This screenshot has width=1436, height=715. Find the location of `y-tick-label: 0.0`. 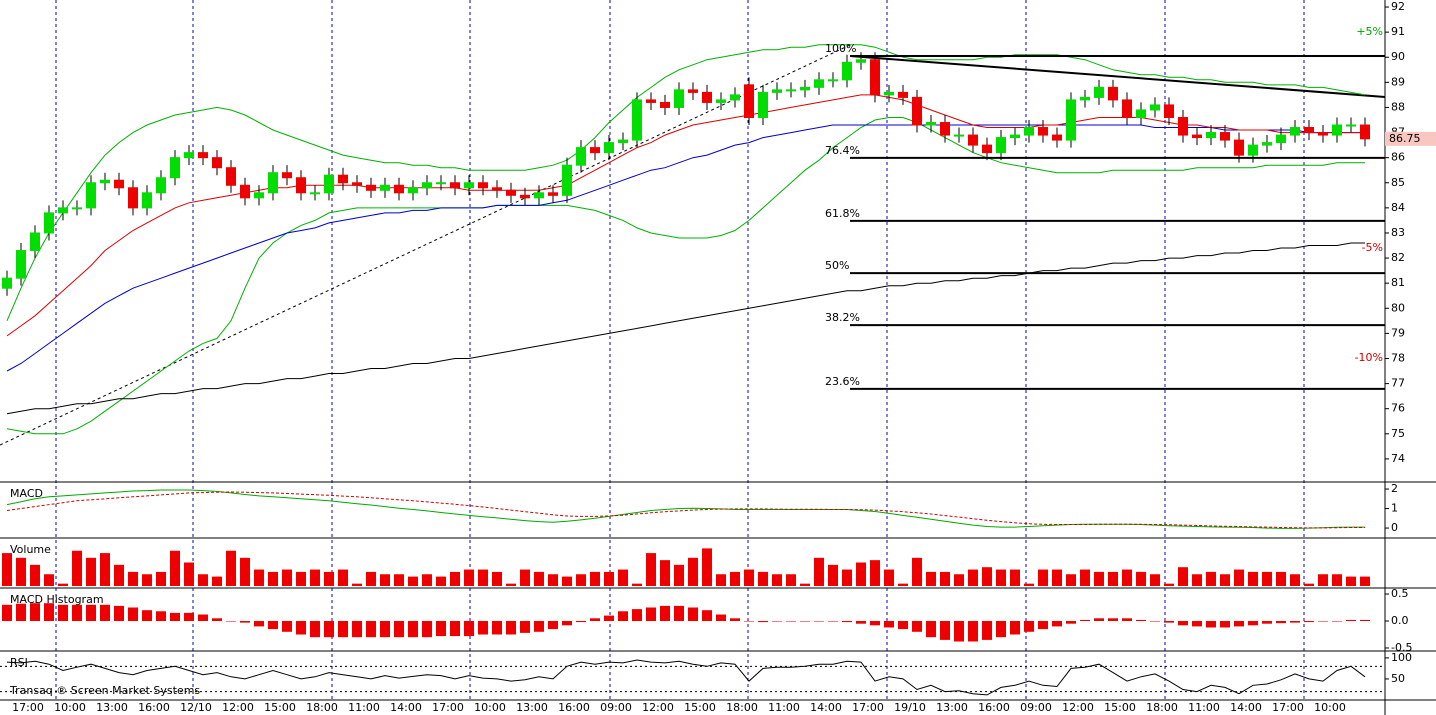

y-tick-label: 0.0 is located at coordinates (1400, 620).